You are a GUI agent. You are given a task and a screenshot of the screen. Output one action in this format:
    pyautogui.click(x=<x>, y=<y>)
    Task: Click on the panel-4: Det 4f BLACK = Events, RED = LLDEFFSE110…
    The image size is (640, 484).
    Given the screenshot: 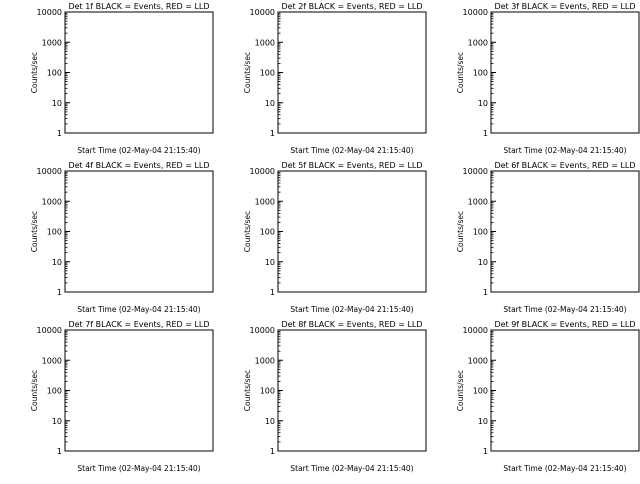 What is the action you would take?
    pyautogui.click(x=122, y=237)
    